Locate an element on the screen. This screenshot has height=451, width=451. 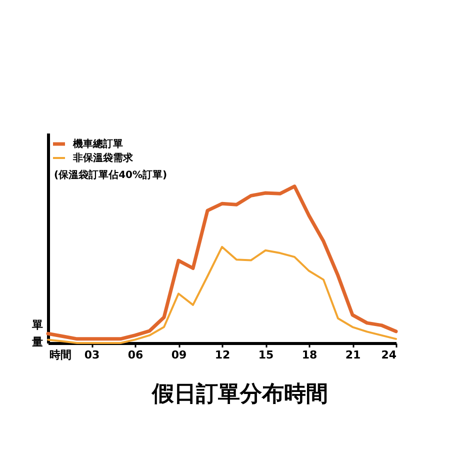
x-tick-label: 06 is located at coordinates (136, 355).